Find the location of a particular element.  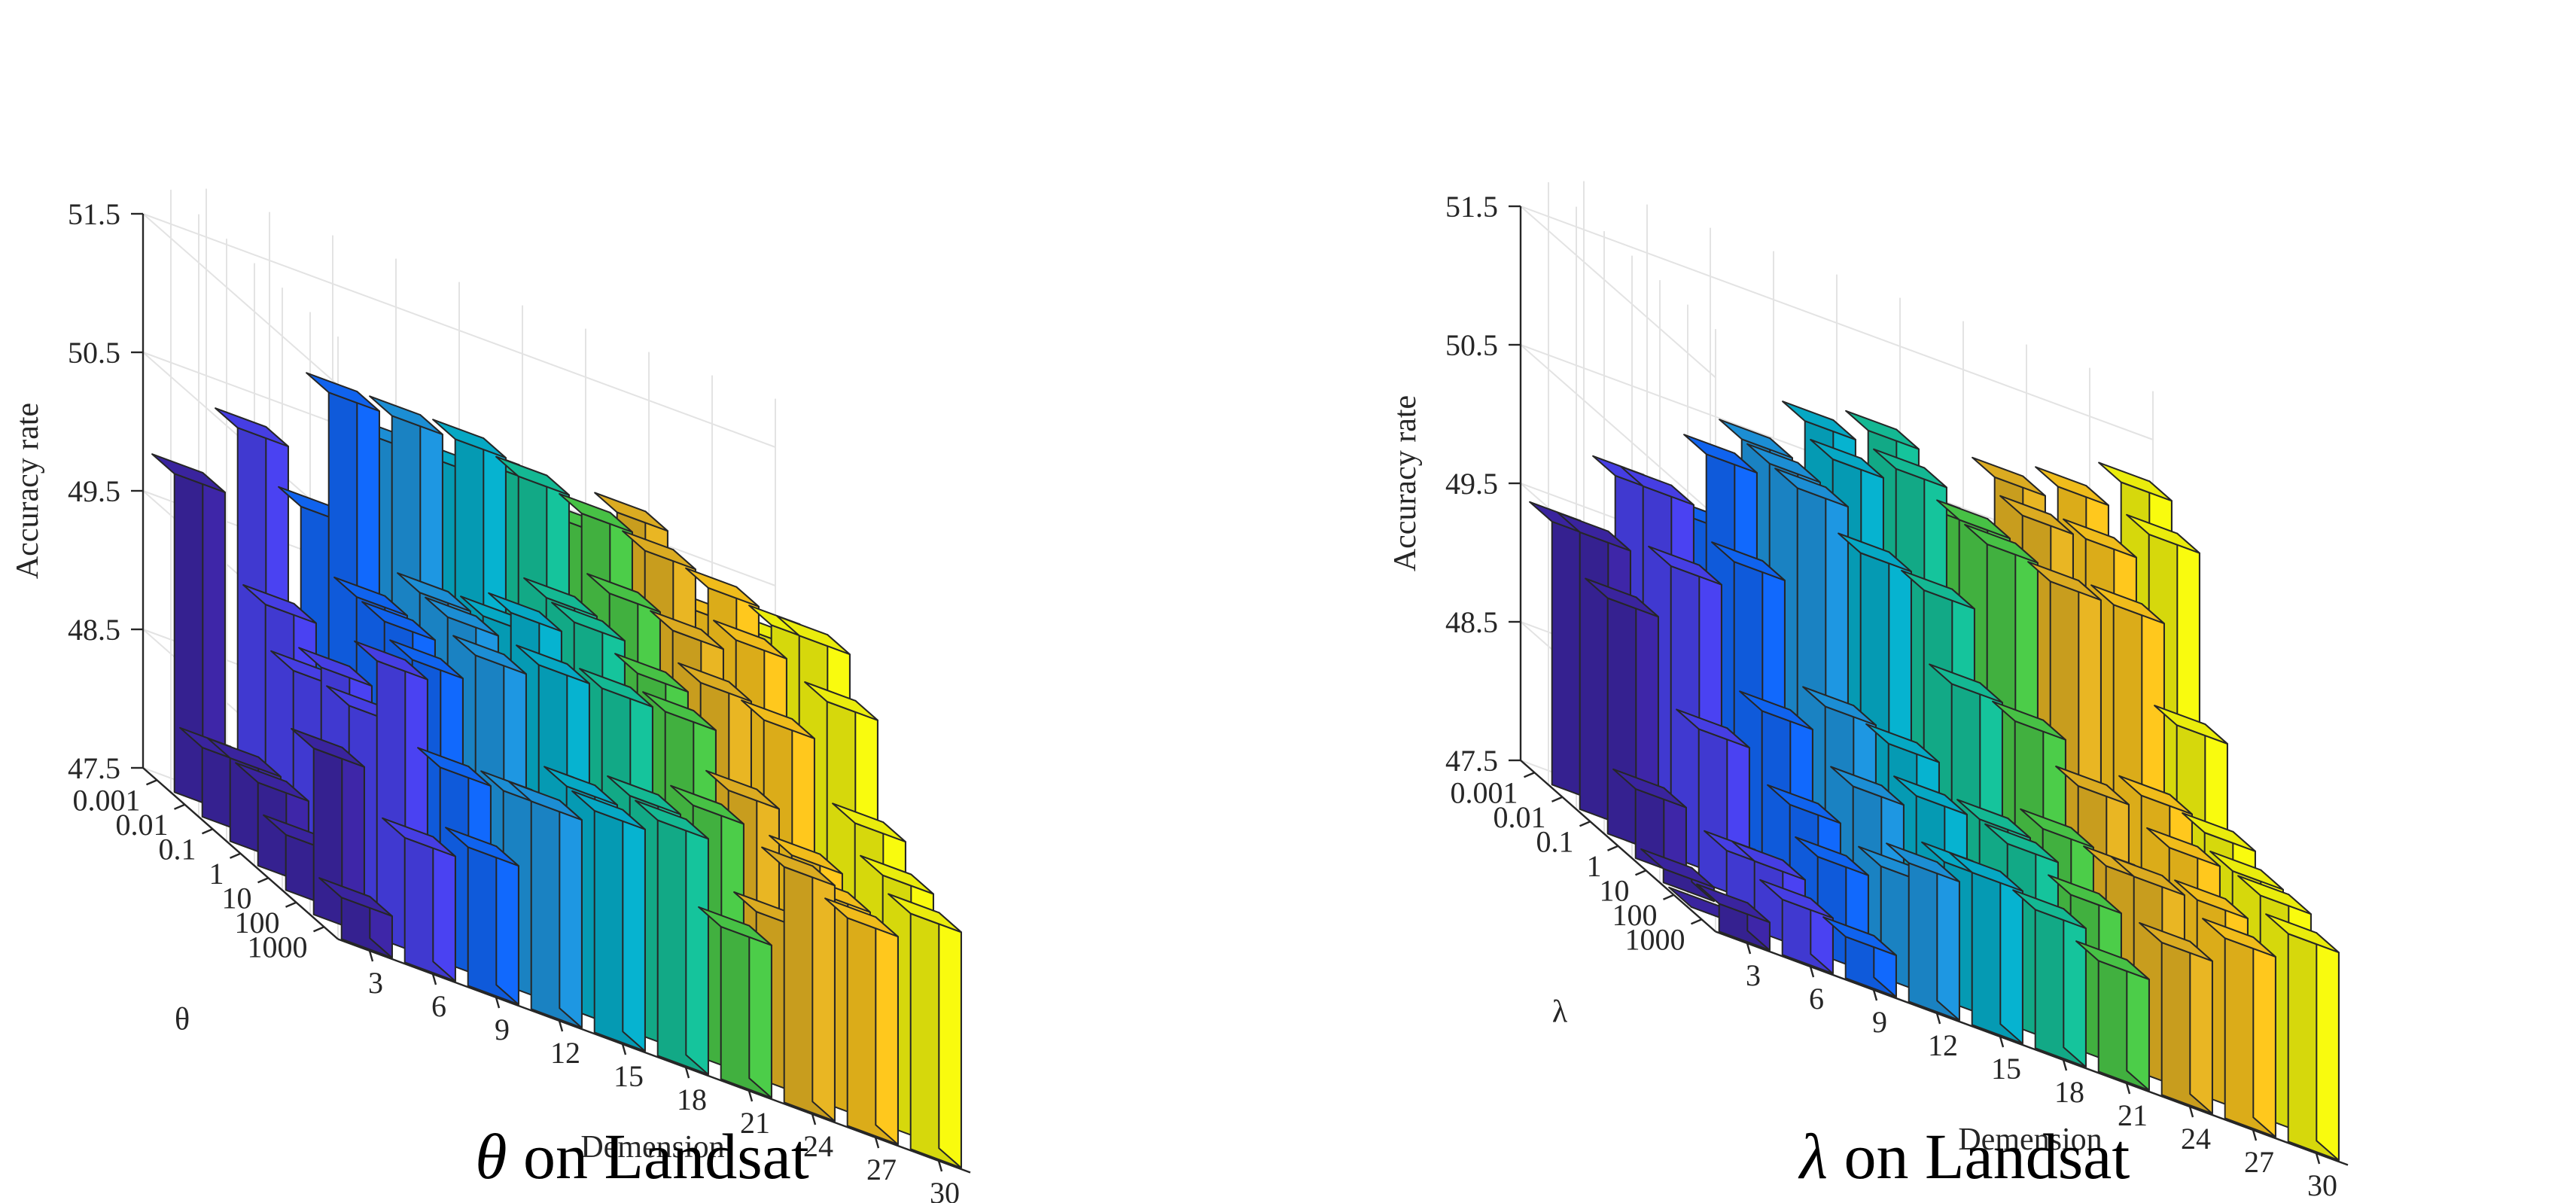

x-tick-label: 24 is located at coordinates (2196, 1139).